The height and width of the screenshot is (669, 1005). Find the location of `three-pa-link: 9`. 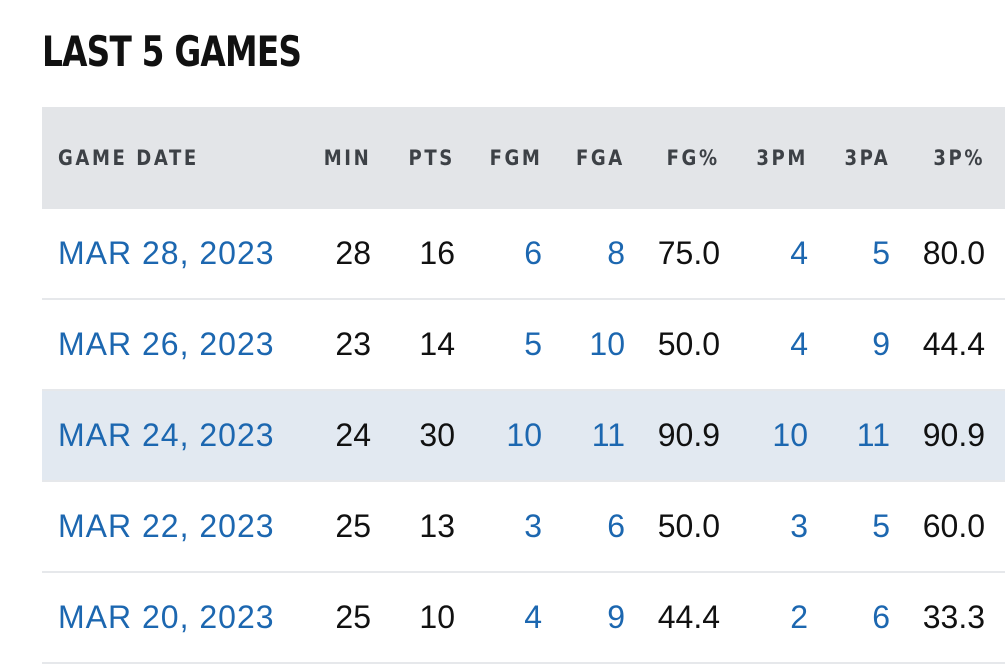

three-pa-link: 9 is located at coordinates (881, 344).